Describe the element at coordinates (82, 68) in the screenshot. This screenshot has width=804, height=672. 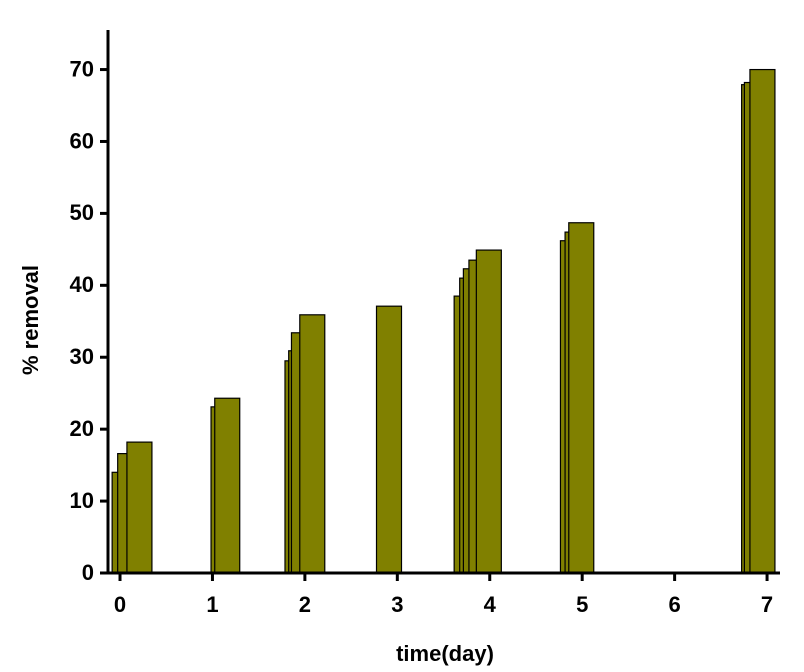
I see `y-tick-label: 70` at that location.